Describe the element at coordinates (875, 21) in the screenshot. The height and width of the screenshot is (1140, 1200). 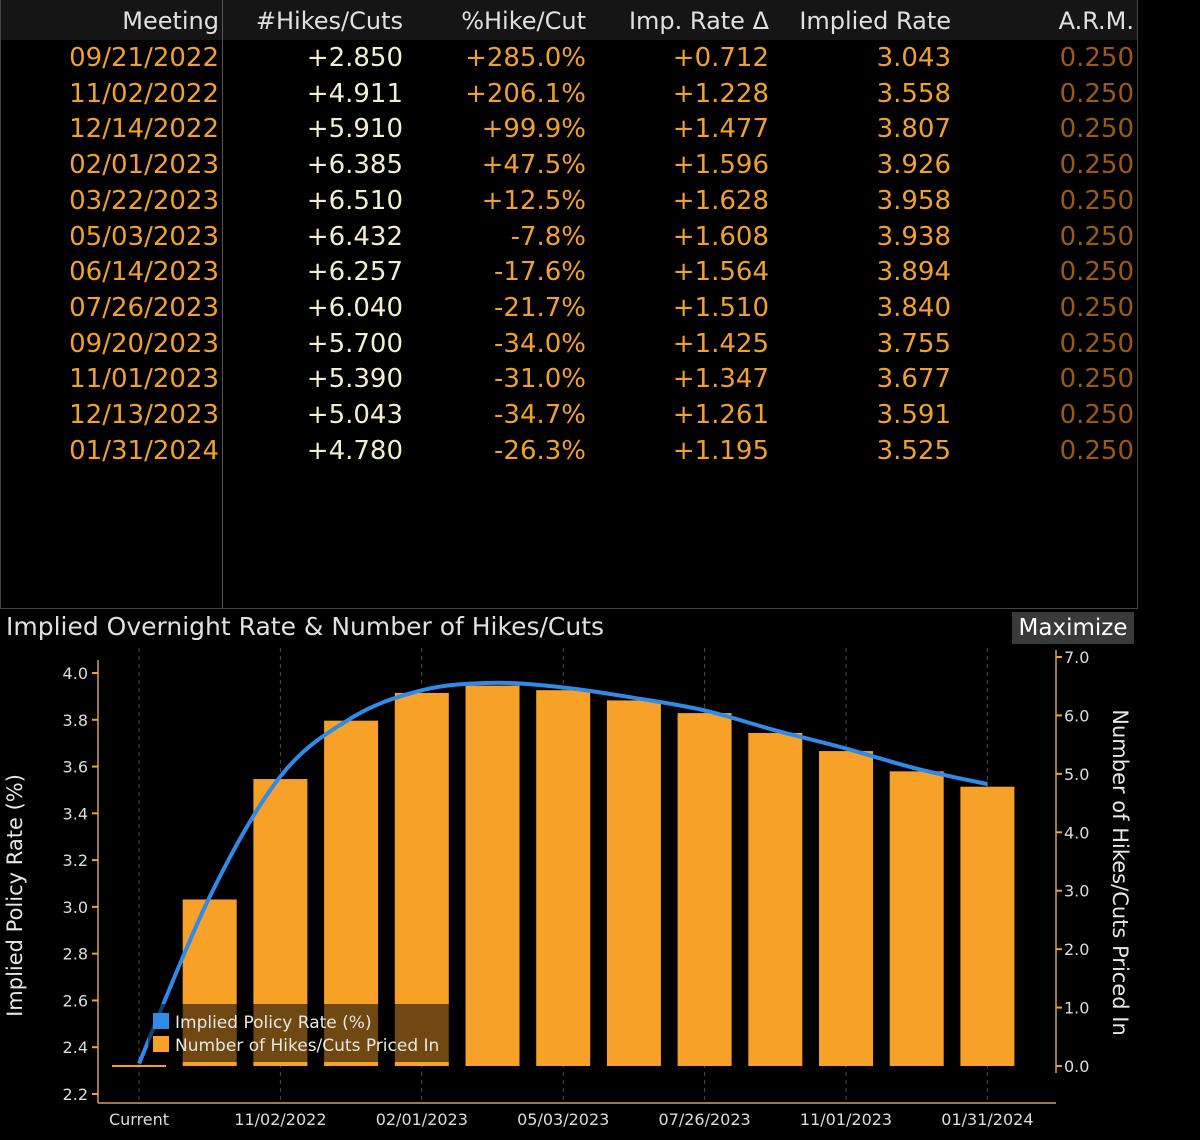
I see `header-implied-rate: Implied Rate` at that location.